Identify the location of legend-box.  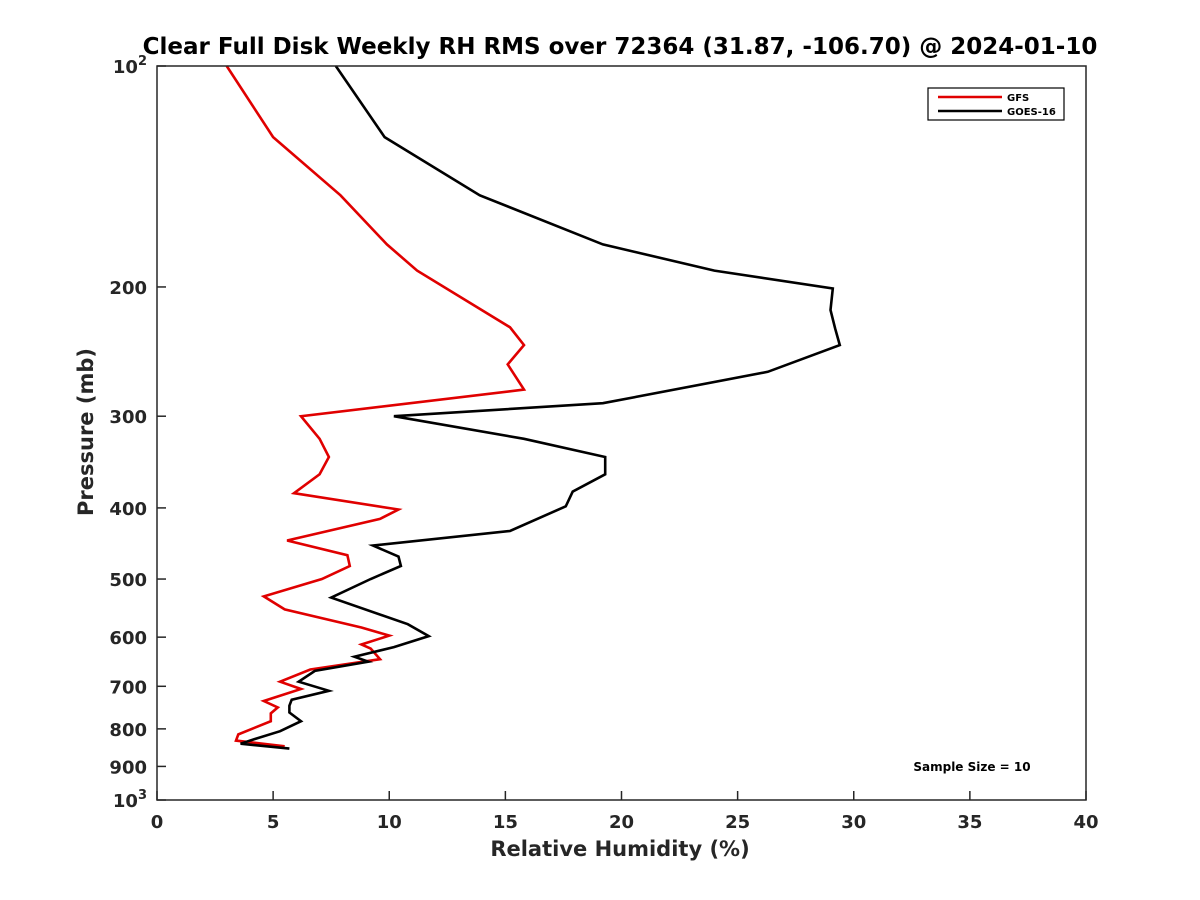
(996, 104).